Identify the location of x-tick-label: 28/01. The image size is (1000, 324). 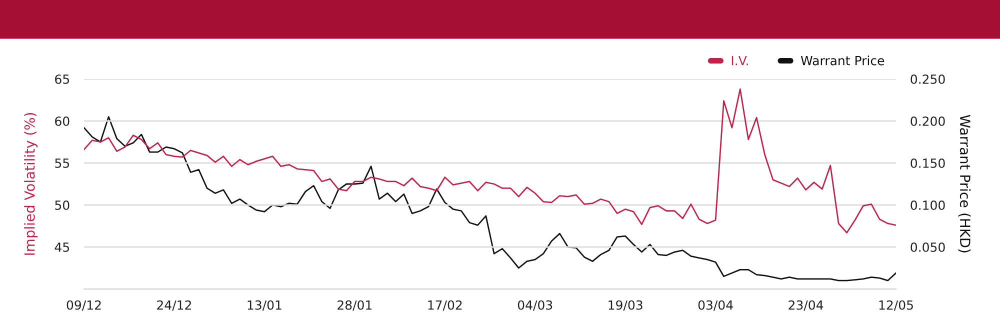
(355, 305).